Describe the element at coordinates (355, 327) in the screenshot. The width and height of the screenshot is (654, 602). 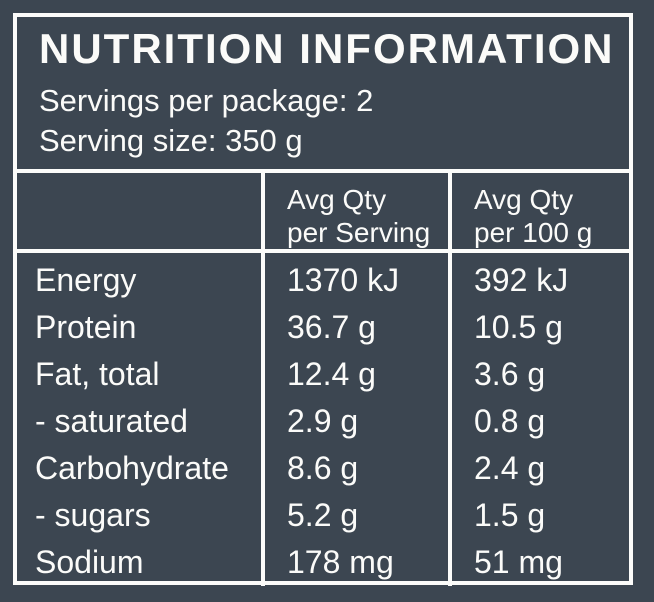
I see `per-serving-value: 36.7 g` at that location.